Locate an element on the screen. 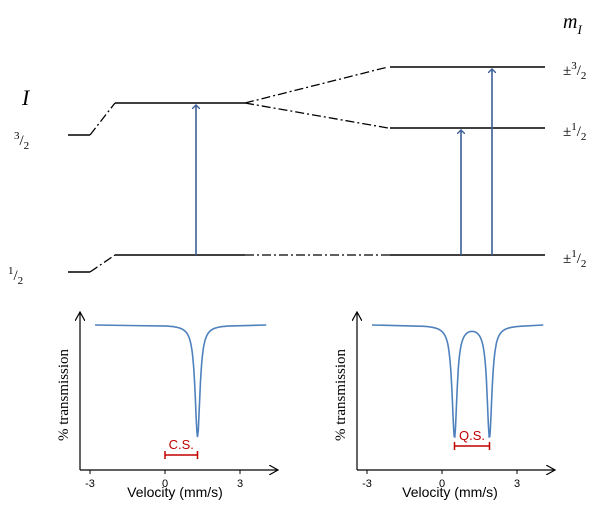  spectrum: -3 0 3 Velocity (mm/s) % transmission Q.S. is located at coordinates (444, 406).